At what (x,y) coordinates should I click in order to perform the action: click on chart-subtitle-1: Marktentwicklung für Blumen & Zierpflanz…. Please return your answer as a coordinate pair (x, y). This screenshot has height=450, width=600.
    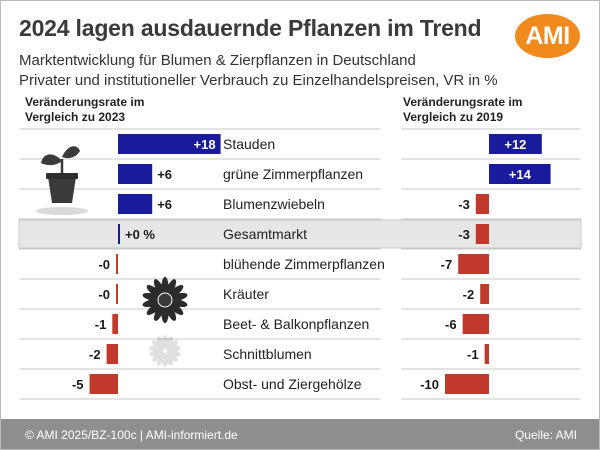
    Looking at the image, I should click on (217, 60).